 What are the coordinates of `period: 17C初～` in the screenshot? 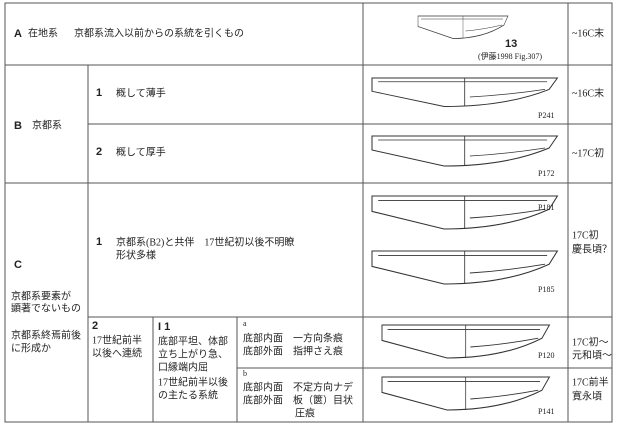 It's located at (590, 341).